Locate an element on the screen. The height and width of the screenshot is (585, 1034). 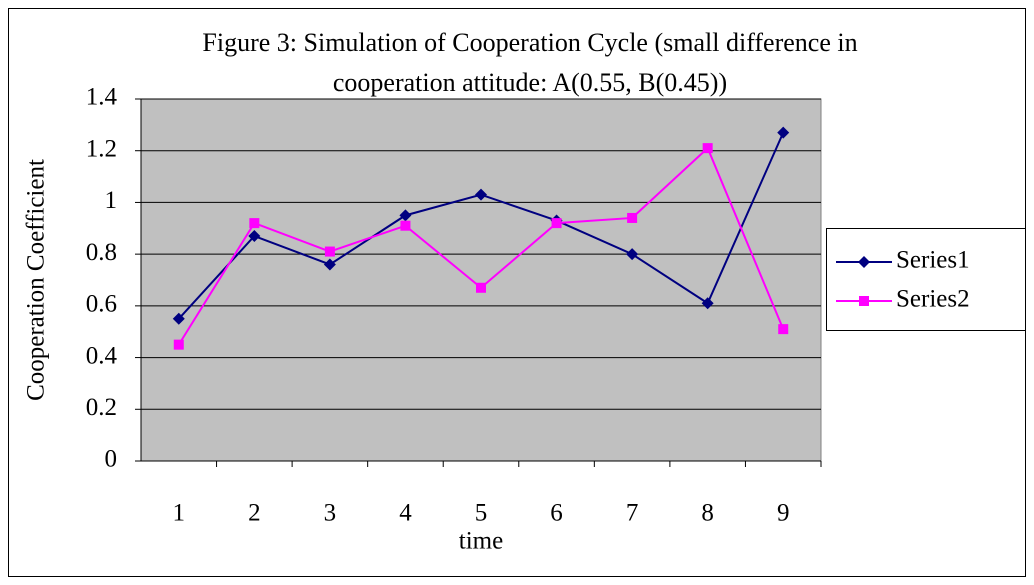
y-tick-label: 0.4 is located at coordinates (102, 355).